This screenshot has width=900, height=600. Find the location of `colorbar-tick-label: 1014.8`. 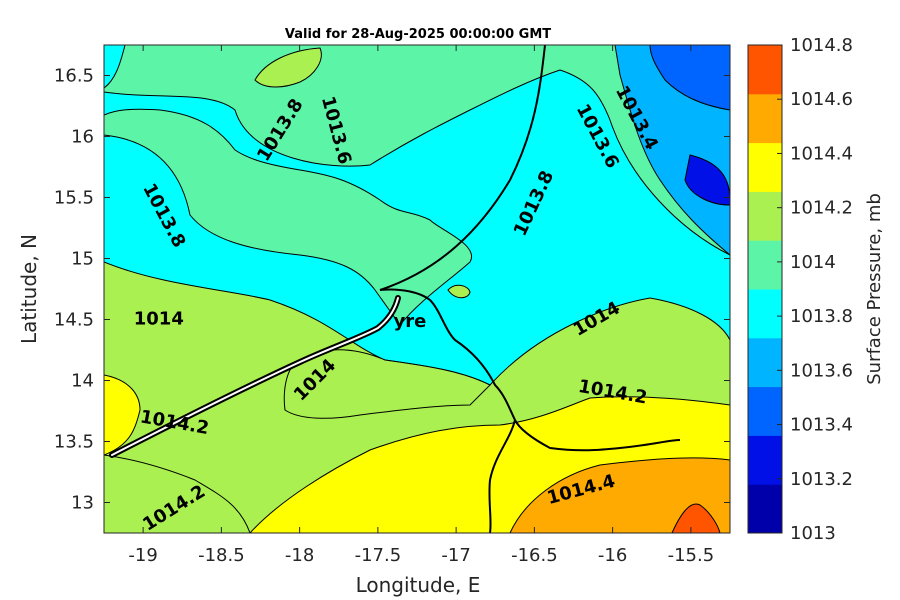

colorbar-tick-label: 1014.8 is located at coordinates (821, 45).